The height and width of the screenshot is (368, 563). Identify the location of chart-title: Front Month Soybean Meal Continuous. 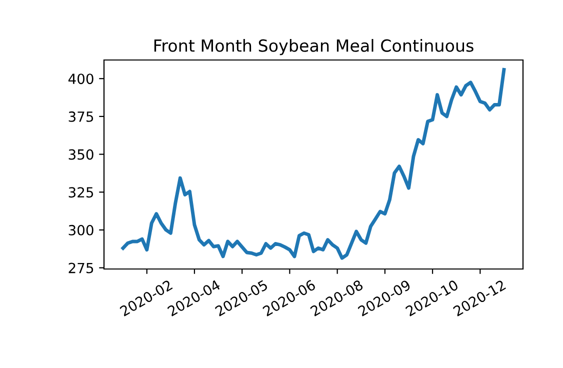
(314, 47).